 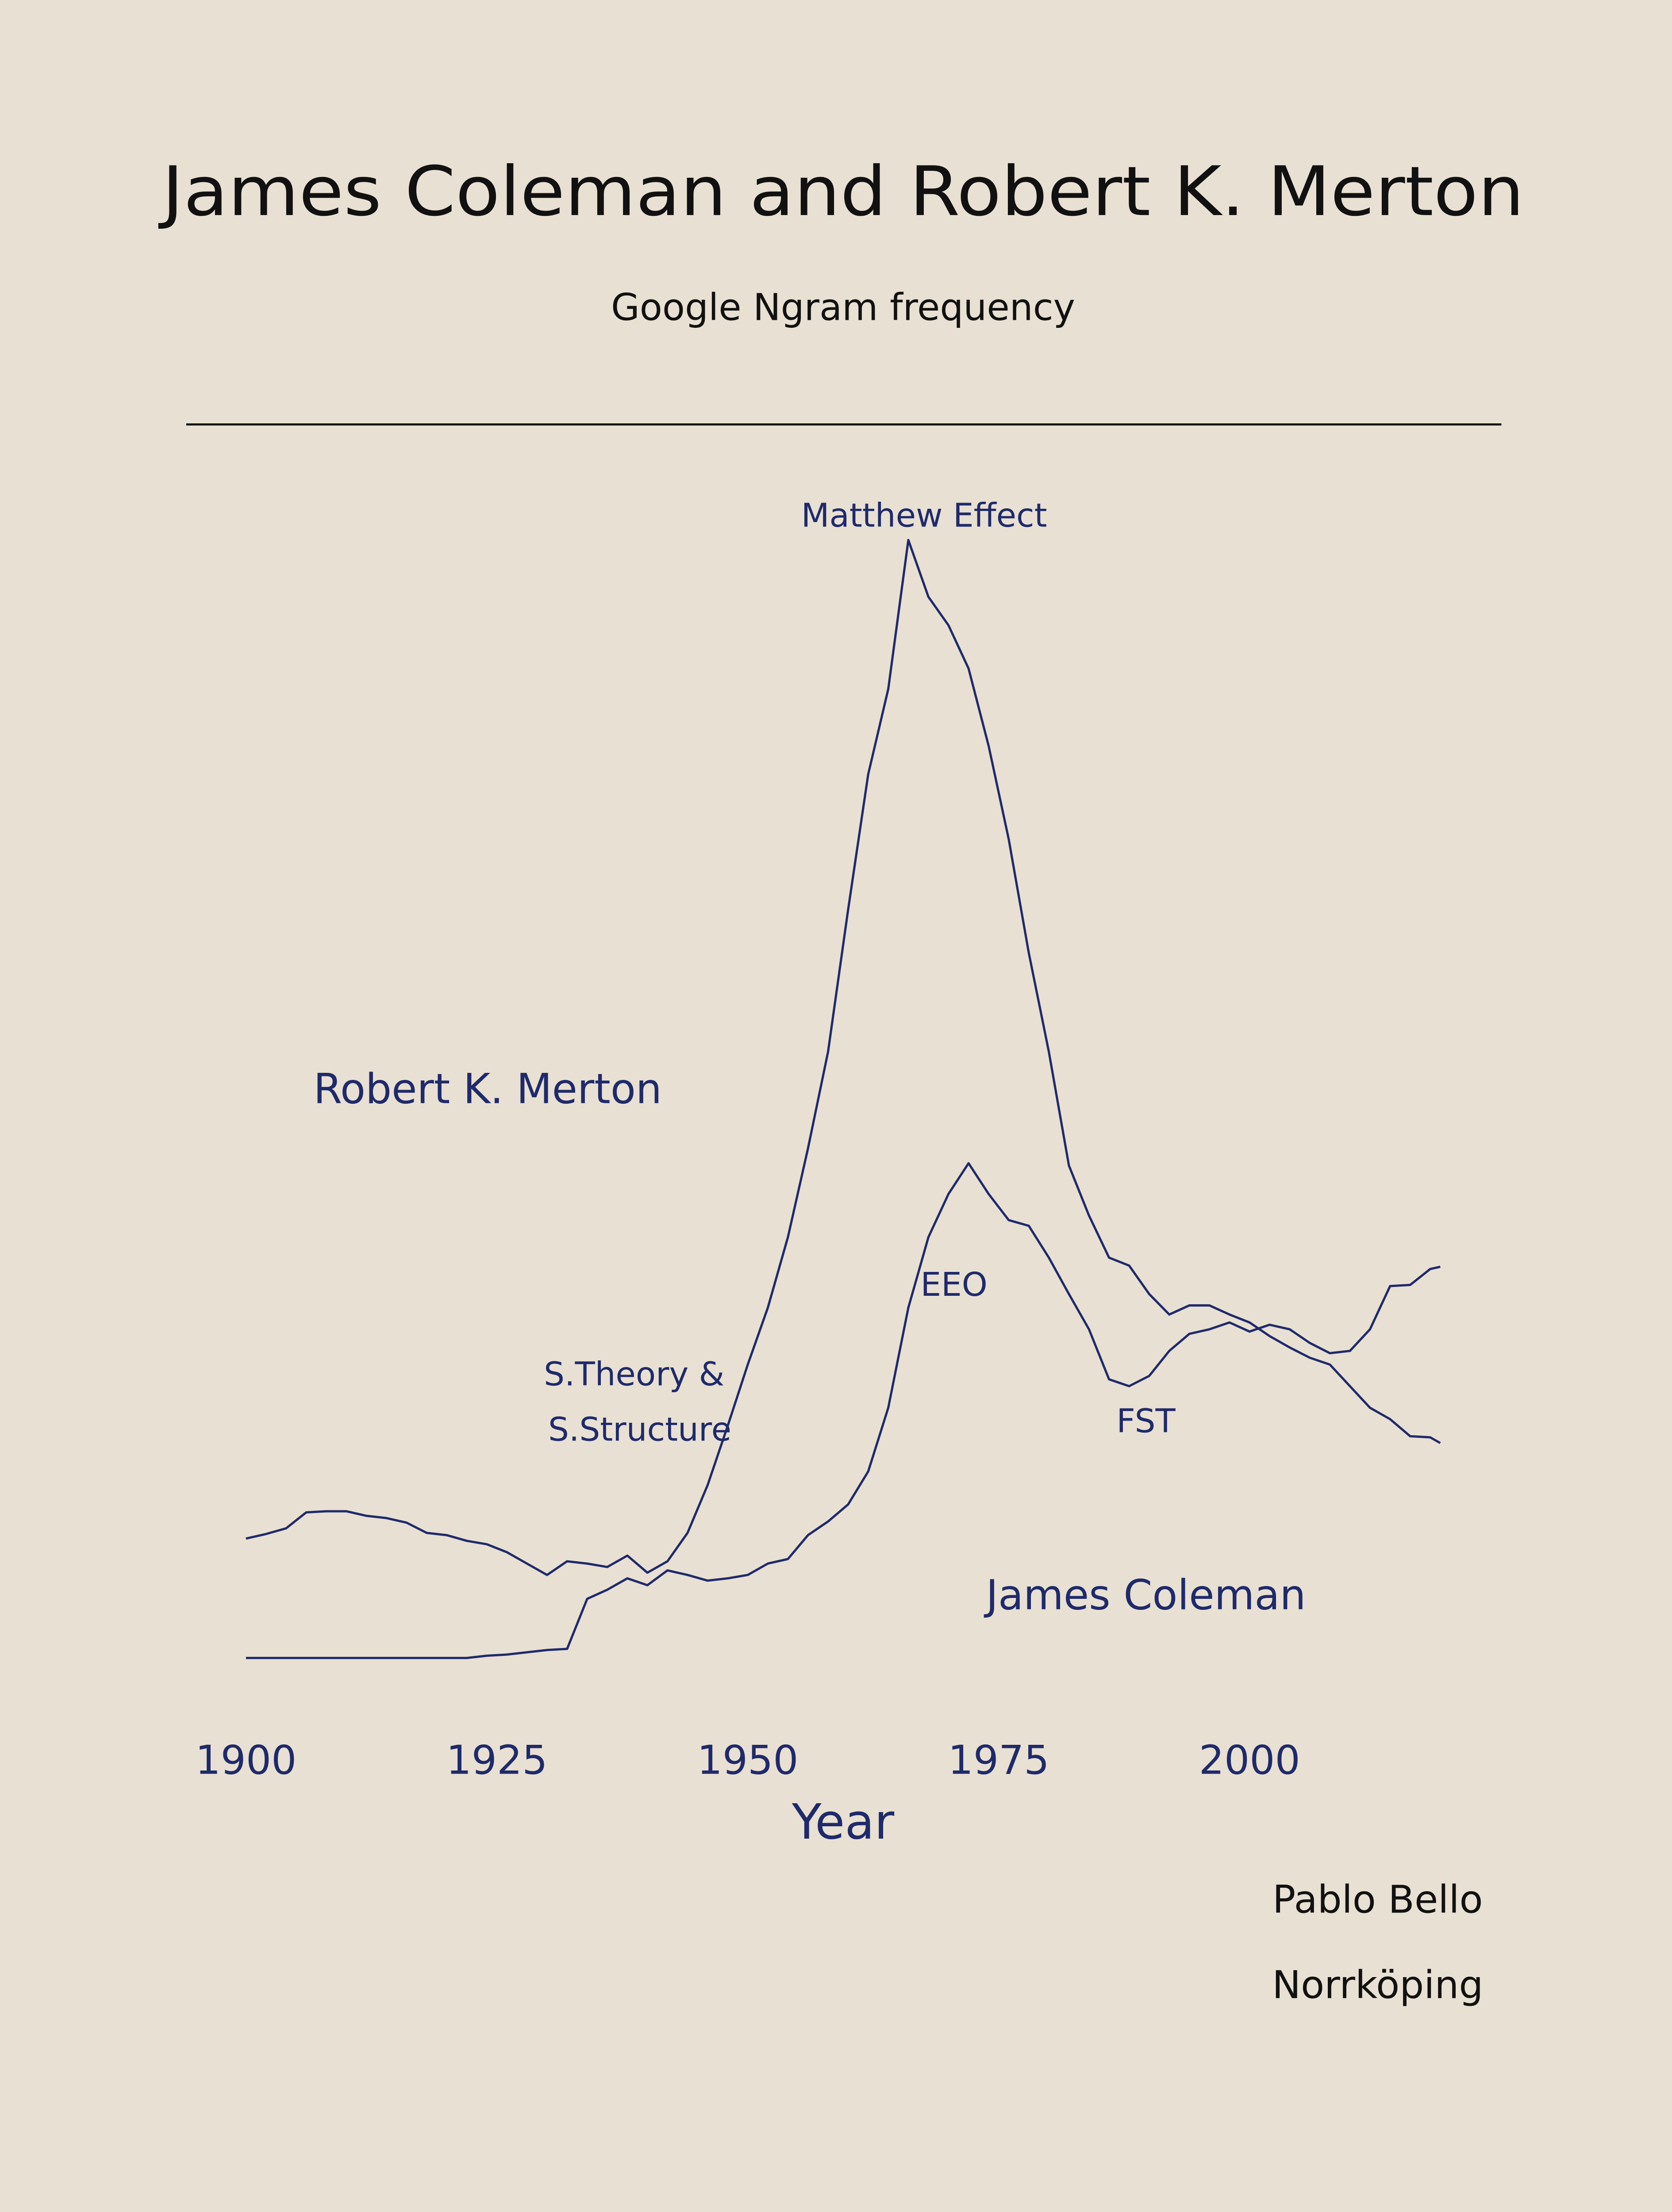 I want to click on x-tick-label: 1950, so click(x=748, y=1761).